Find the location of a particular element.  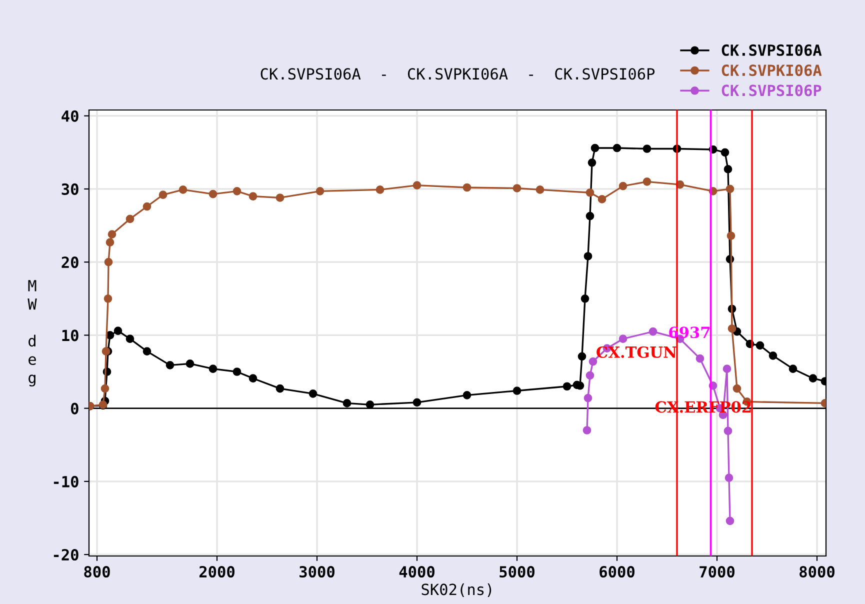

x-tick-label: 2000 is located at coordinates (216, 572).